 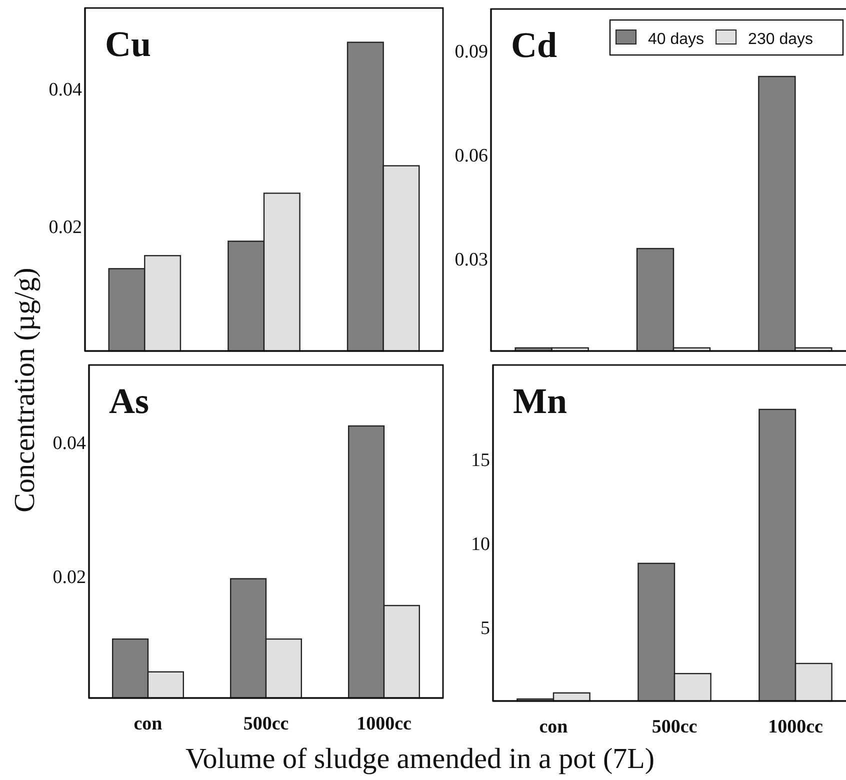 What do you see at coordinates (25, 390) in the screenshot?
I see `y-axis-title: Concentration (µg/g)` at bounding box center [25, 390].